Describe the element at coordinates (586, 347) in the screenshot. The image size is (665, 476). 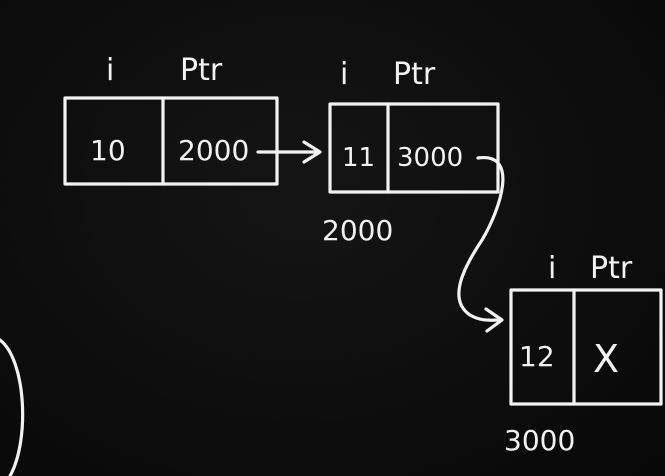
I see `node-3-box` at that location.